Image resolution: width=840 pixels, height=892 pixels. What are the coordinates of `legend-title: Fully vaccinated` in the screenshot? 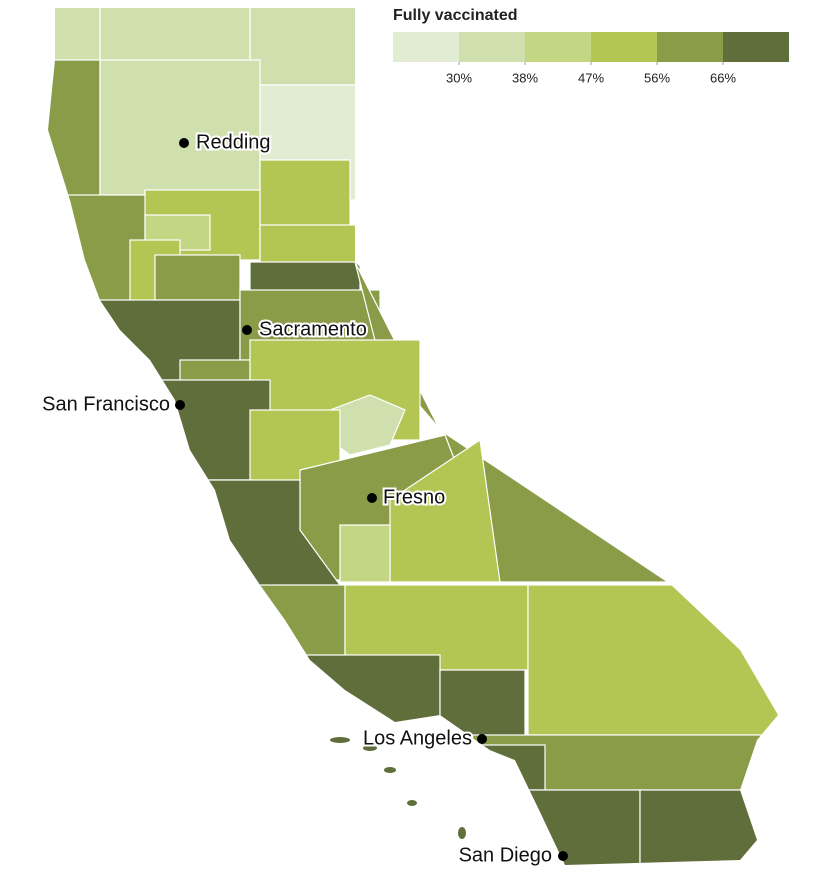 It's located at (455, 15).